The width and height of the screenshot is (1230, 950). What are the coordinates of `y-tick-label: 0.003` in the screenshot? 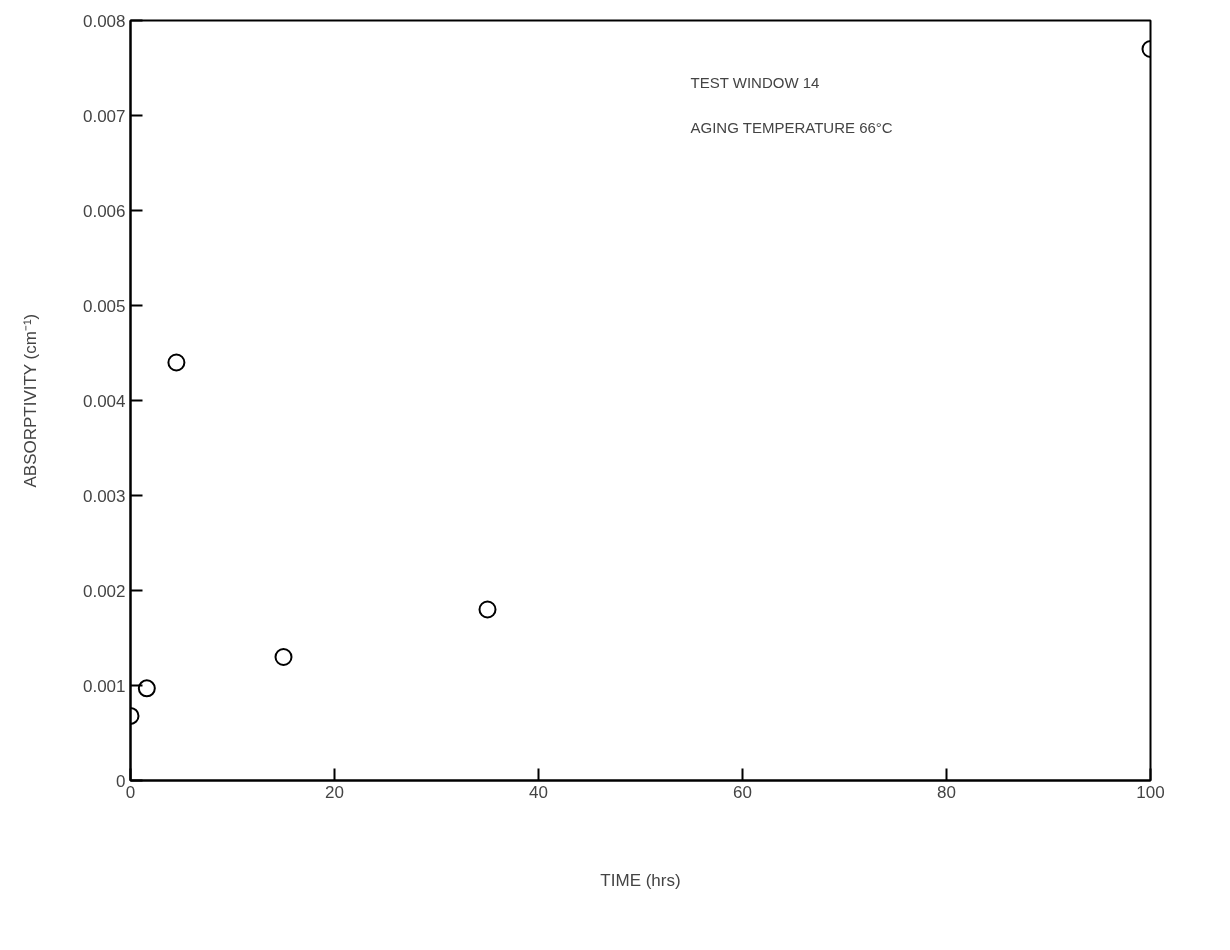 It's located at (104, 496).